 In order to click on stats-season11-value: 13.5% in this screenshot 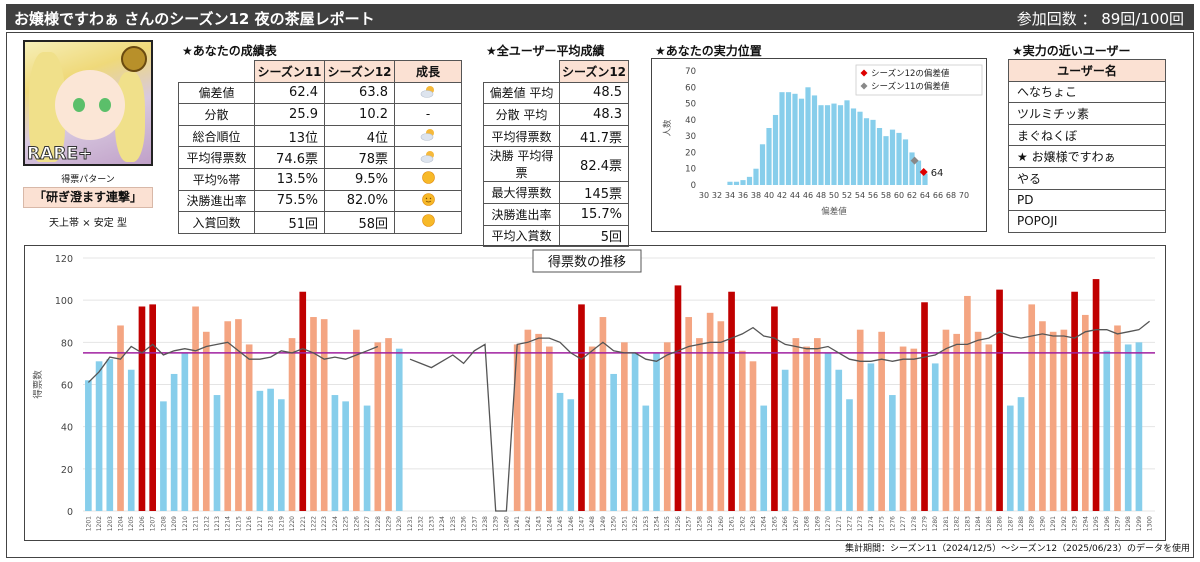, I will do `click(289, 179)`.